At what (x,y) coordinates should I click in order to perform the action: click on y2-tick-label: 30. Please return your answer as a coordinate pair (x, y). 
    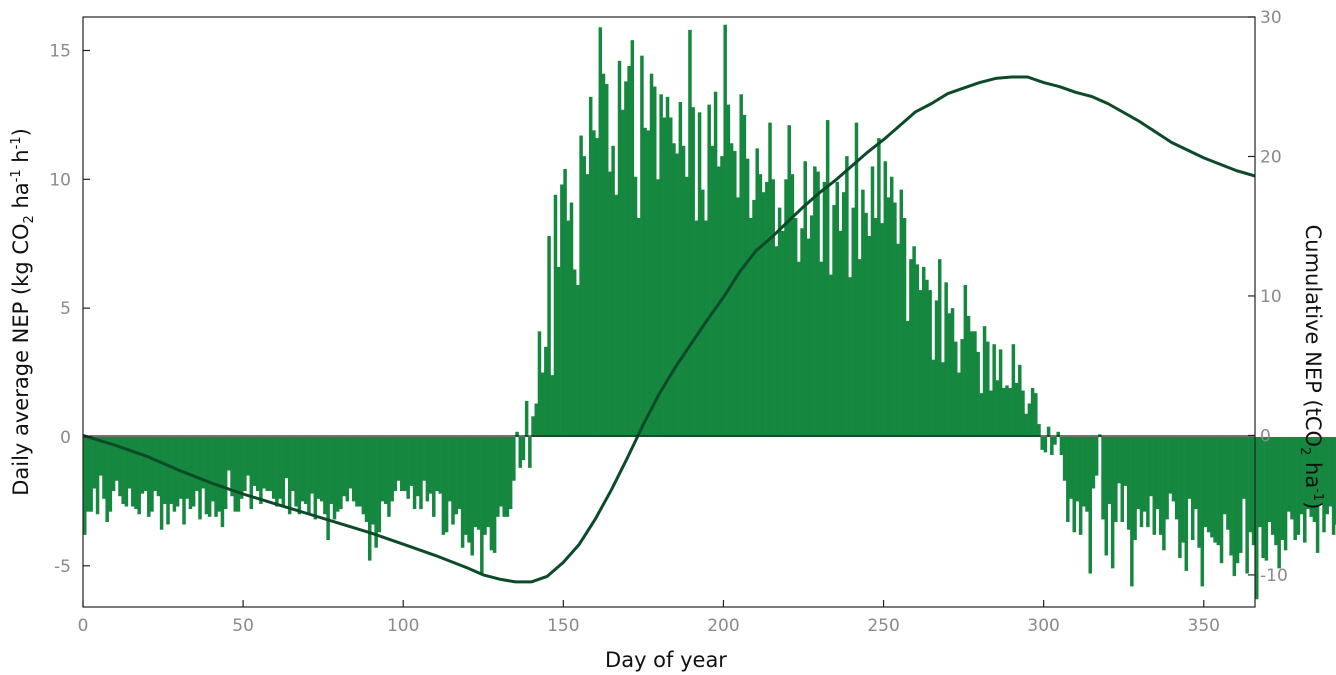
    Looking at the image, I should click on (1271, 18).